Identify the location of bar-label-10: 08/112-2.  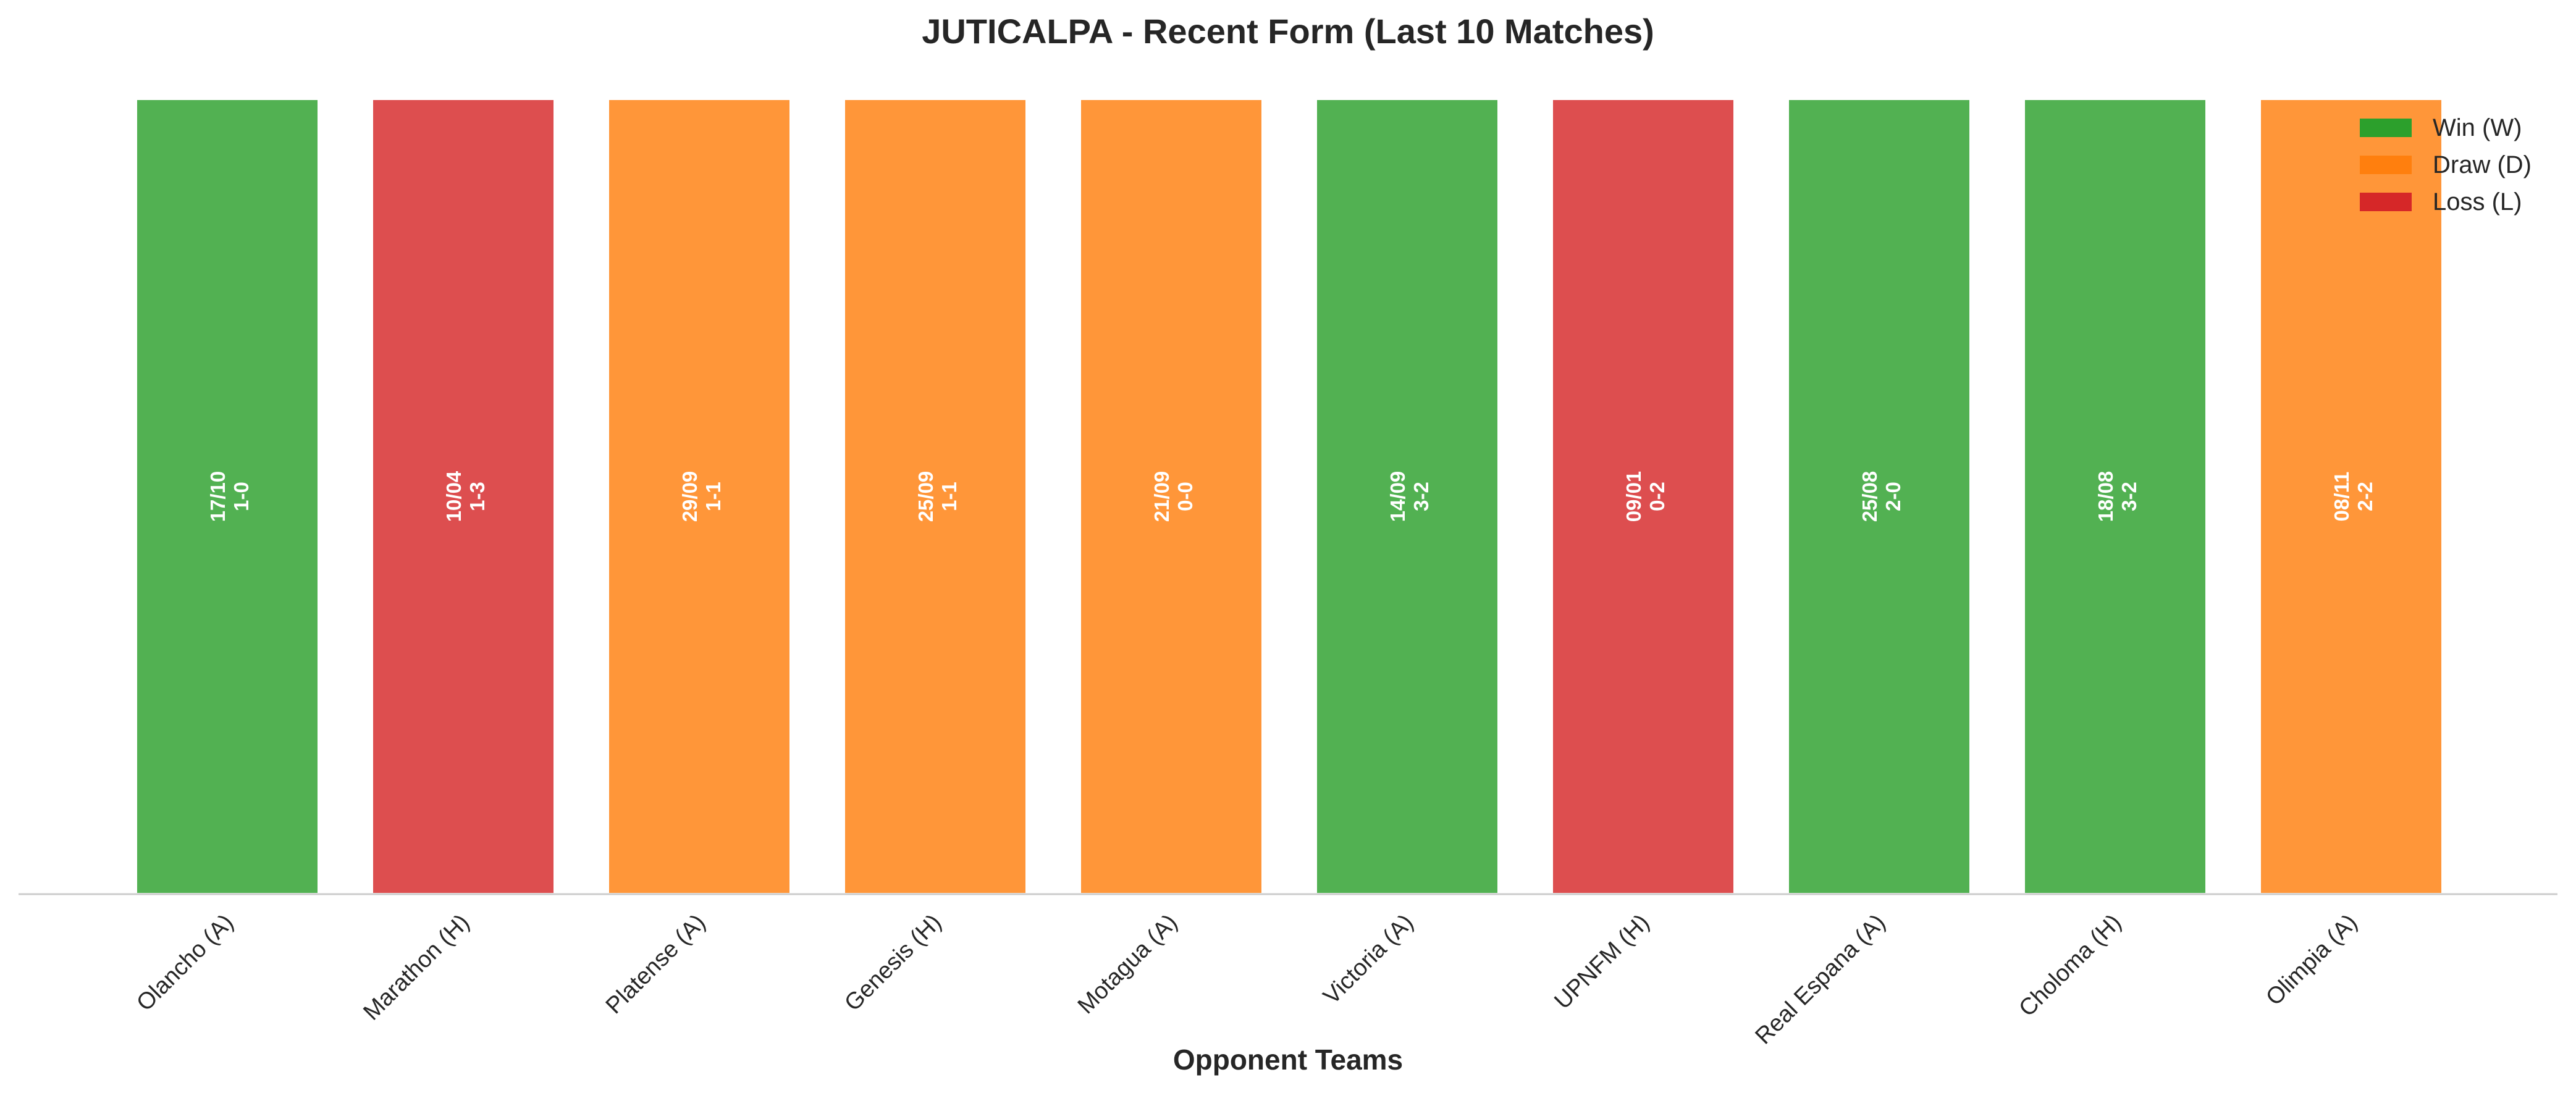
(2353, 497).